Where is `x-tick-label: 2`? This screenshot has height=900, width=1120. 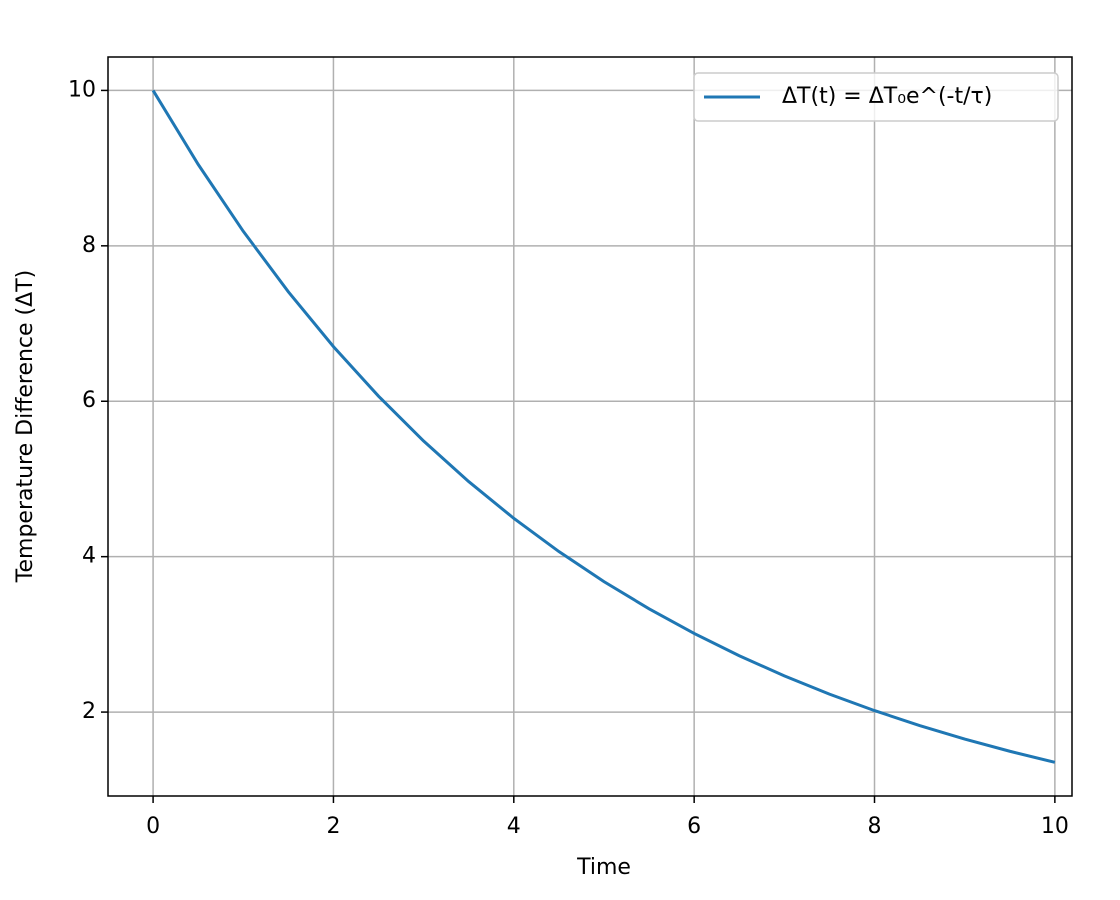
x-tick-label: 2 is located at coordinates (333, 826).